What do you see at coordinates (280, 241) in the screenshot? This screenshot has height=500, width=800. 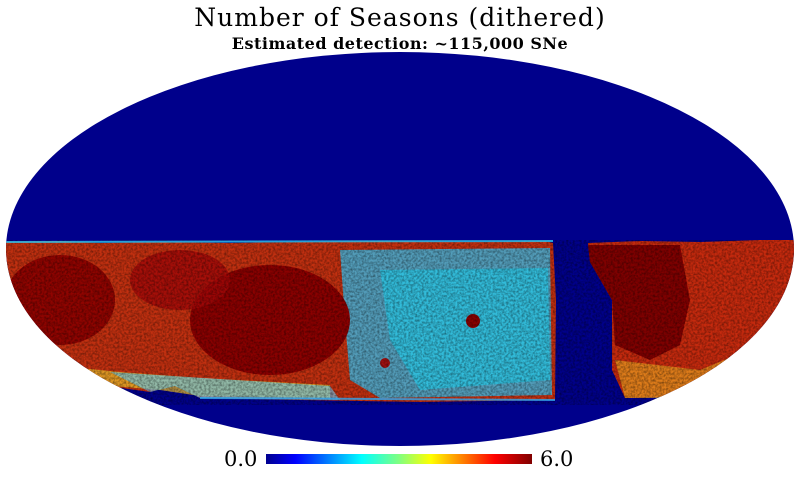 I see `survey-top-edge` at bounding box center [280, 241].